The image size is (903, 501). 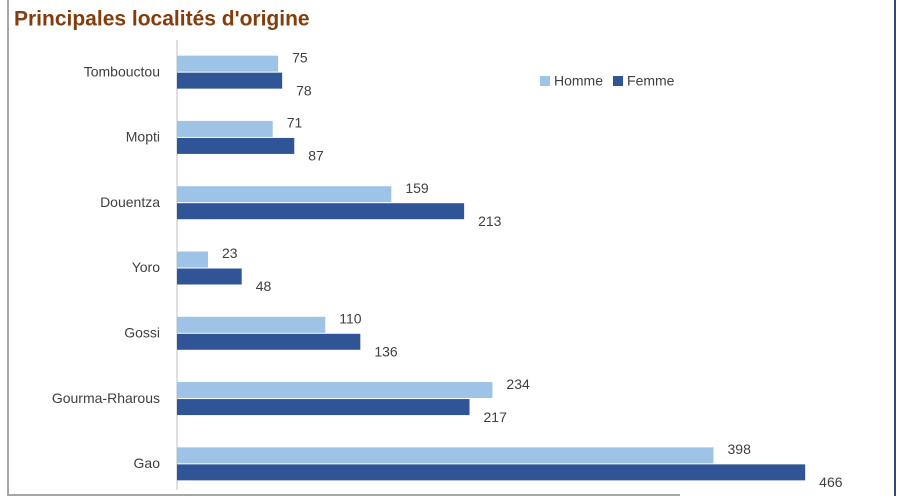 I want to click on data-label: 87, so click(x=316, y=156).